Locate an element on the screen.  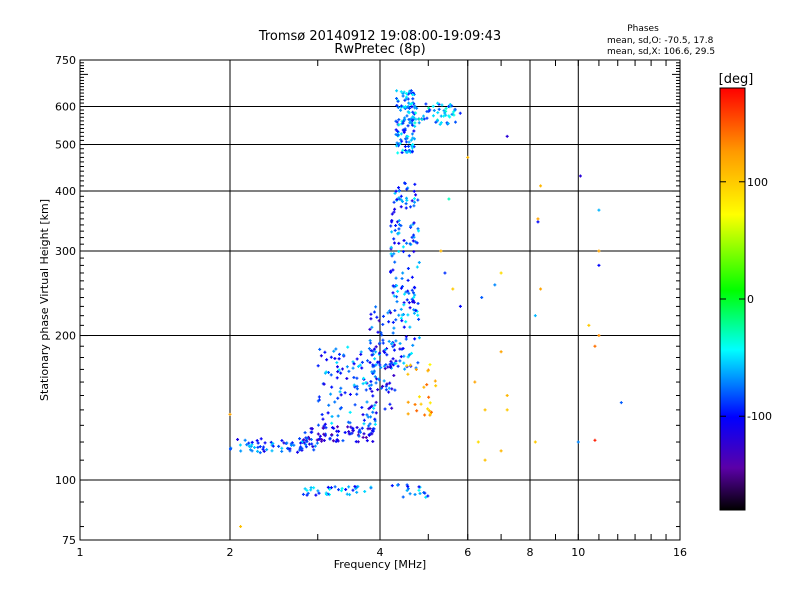
y-tick-label: 75 is located at coordinates (69, 540).